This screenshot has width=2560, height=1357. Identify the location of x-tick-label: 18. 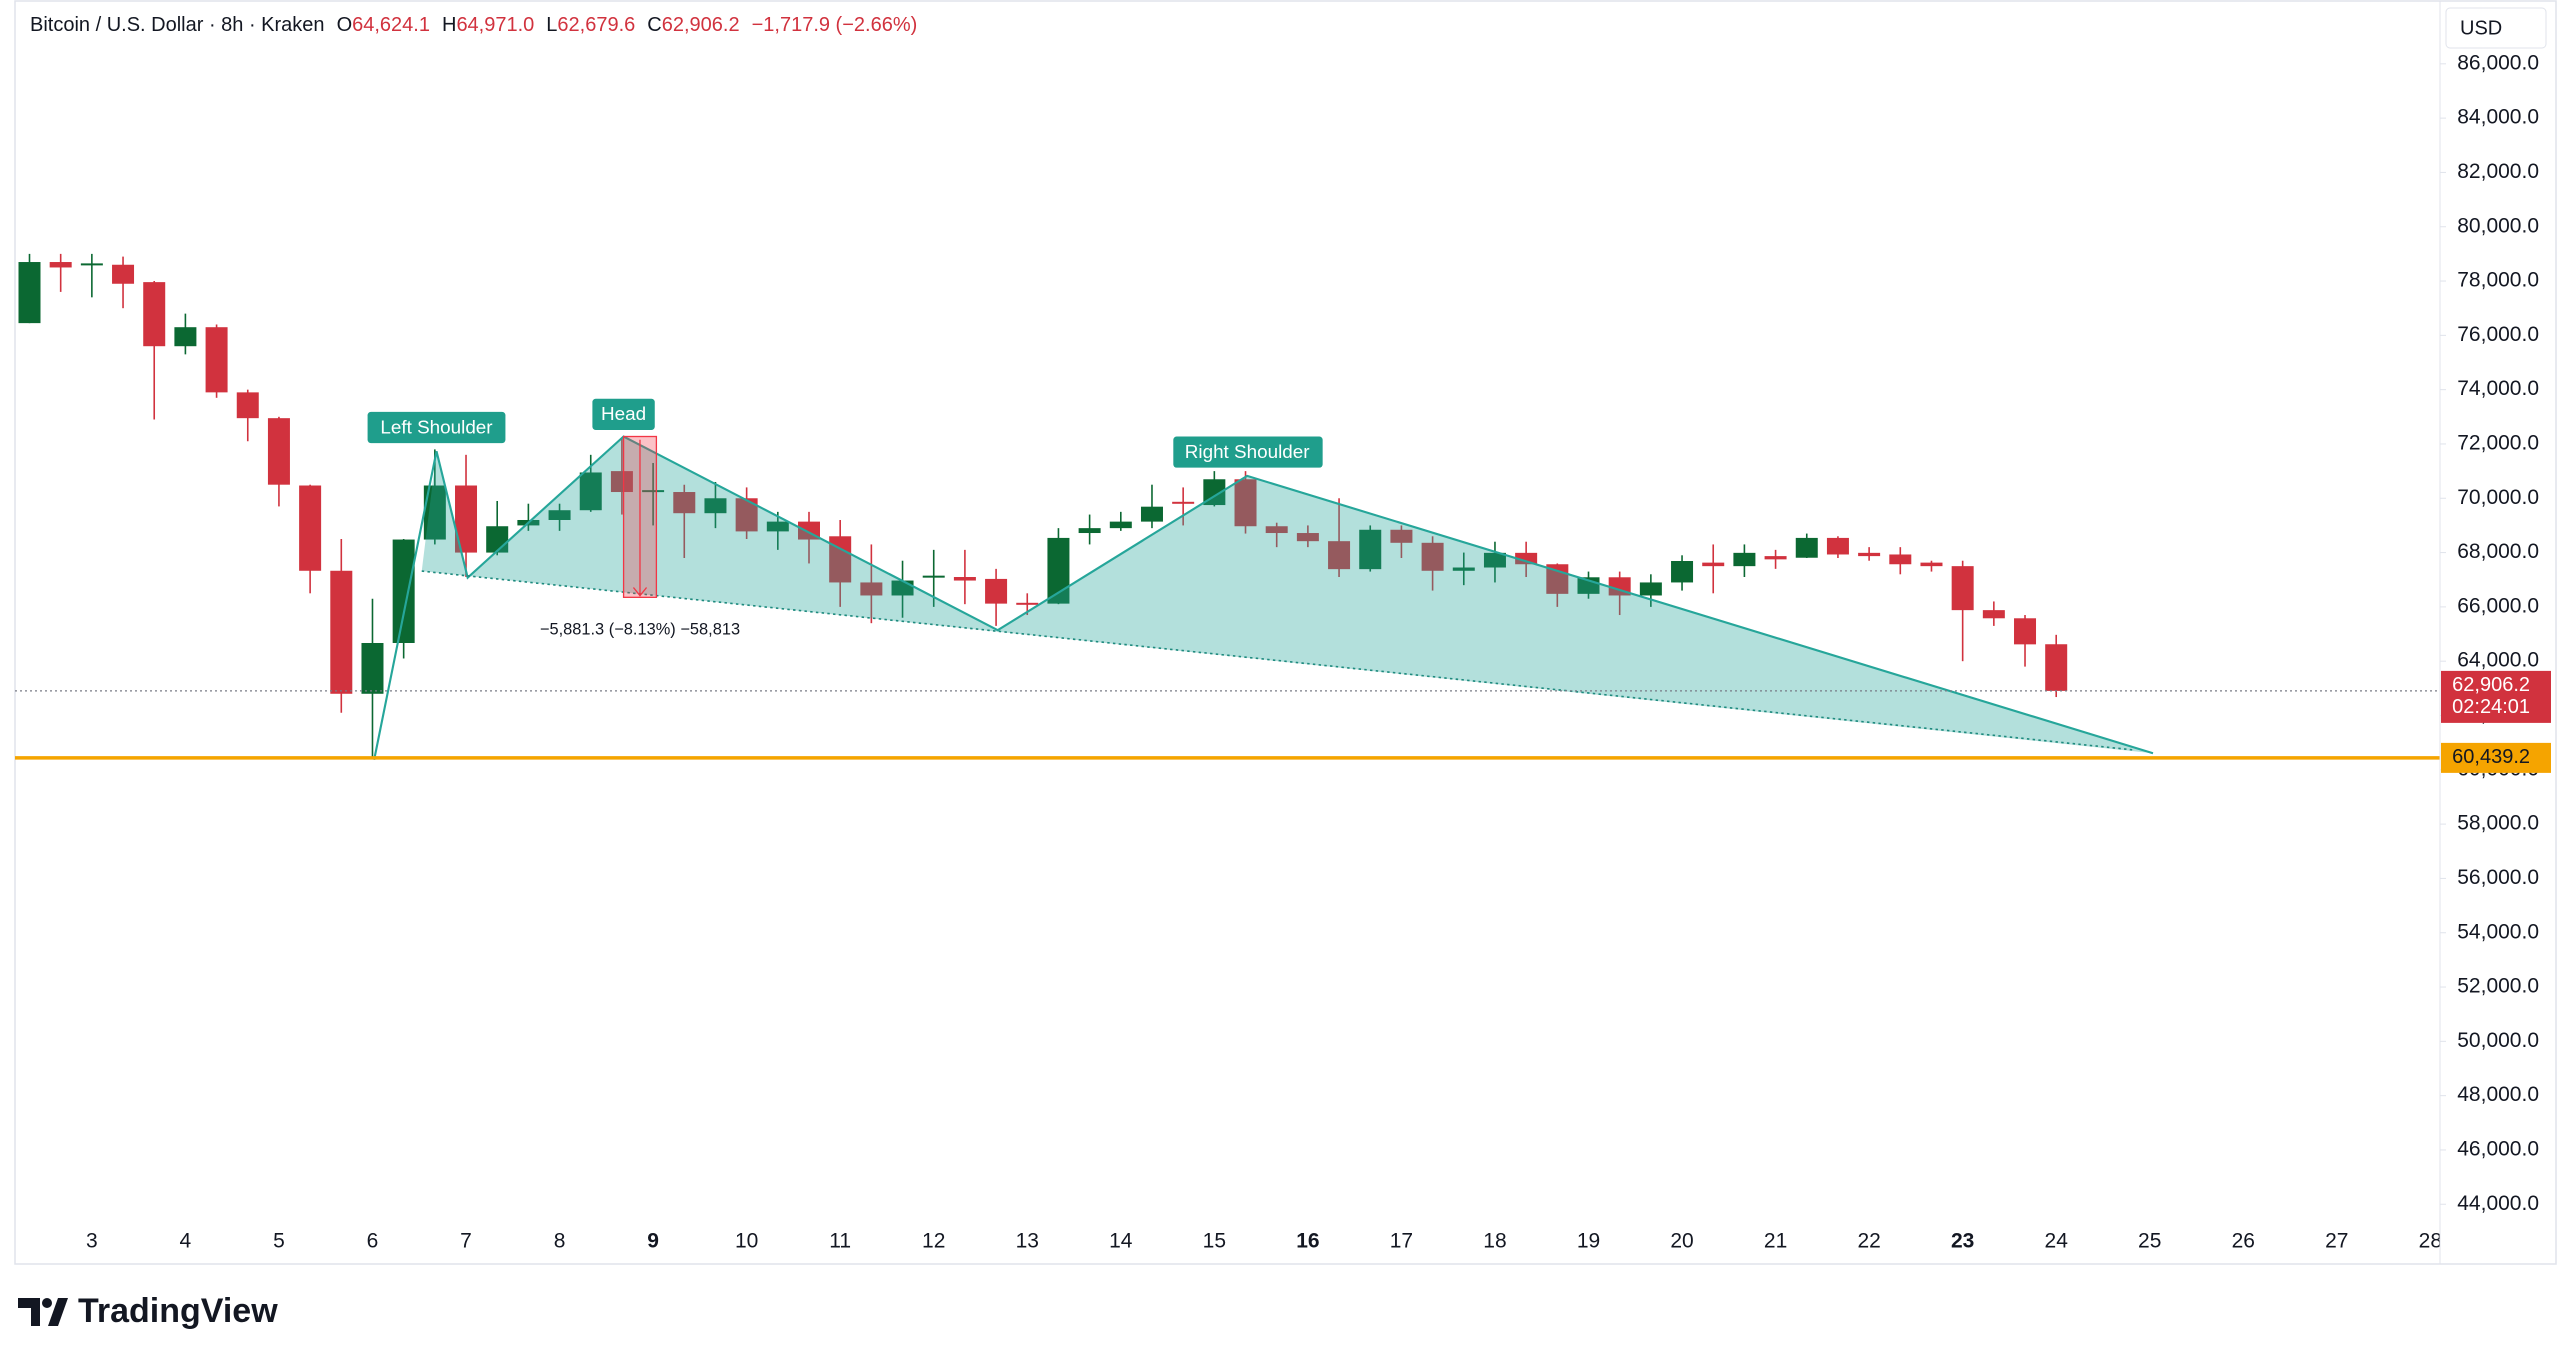
(1494, 1241).